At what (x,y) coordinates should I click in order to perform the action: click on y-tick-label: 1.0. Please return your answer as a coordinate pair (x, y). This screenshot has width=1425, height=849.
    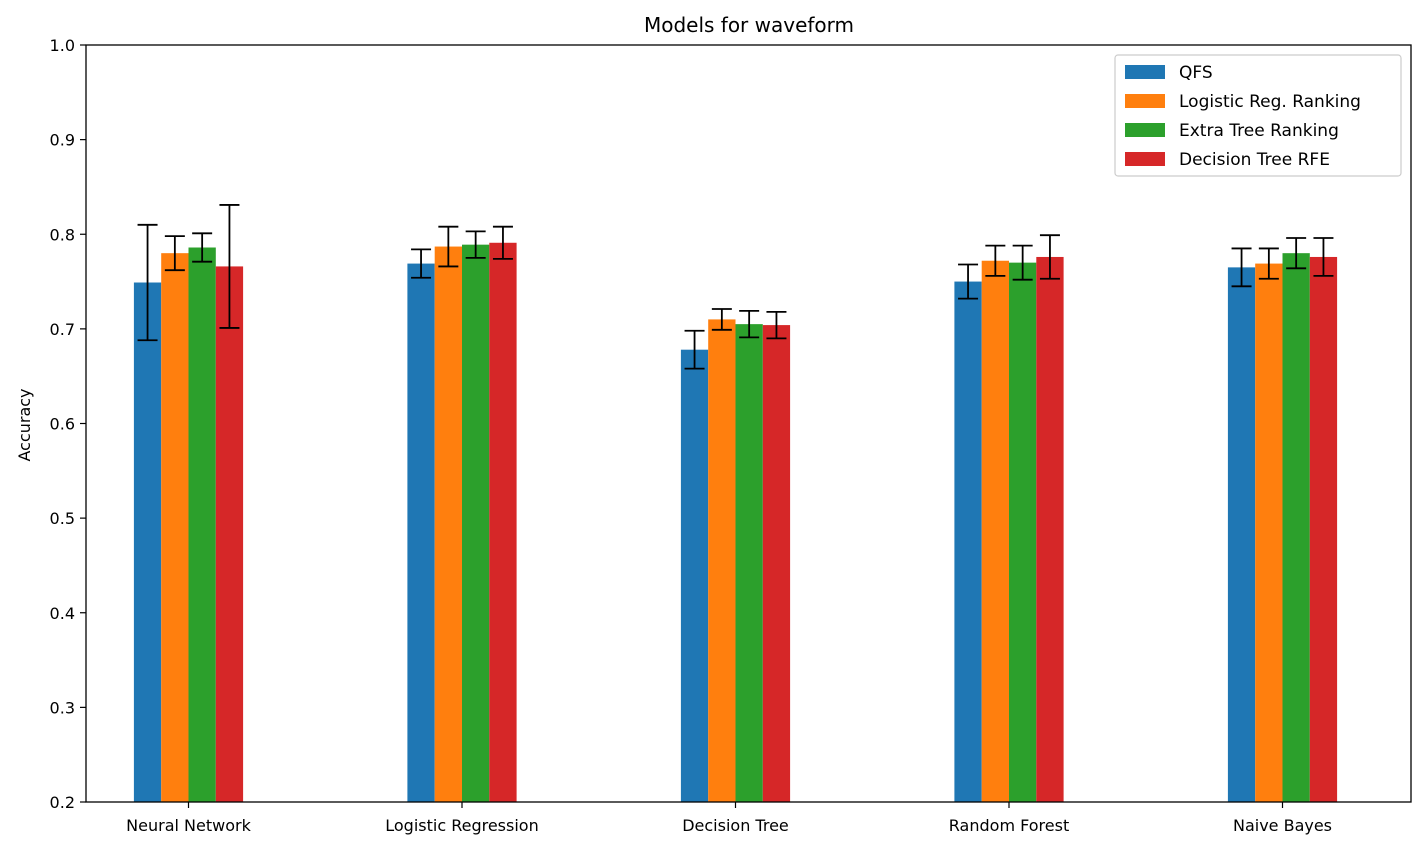
    Looking at the image, I should click on (62, 45).